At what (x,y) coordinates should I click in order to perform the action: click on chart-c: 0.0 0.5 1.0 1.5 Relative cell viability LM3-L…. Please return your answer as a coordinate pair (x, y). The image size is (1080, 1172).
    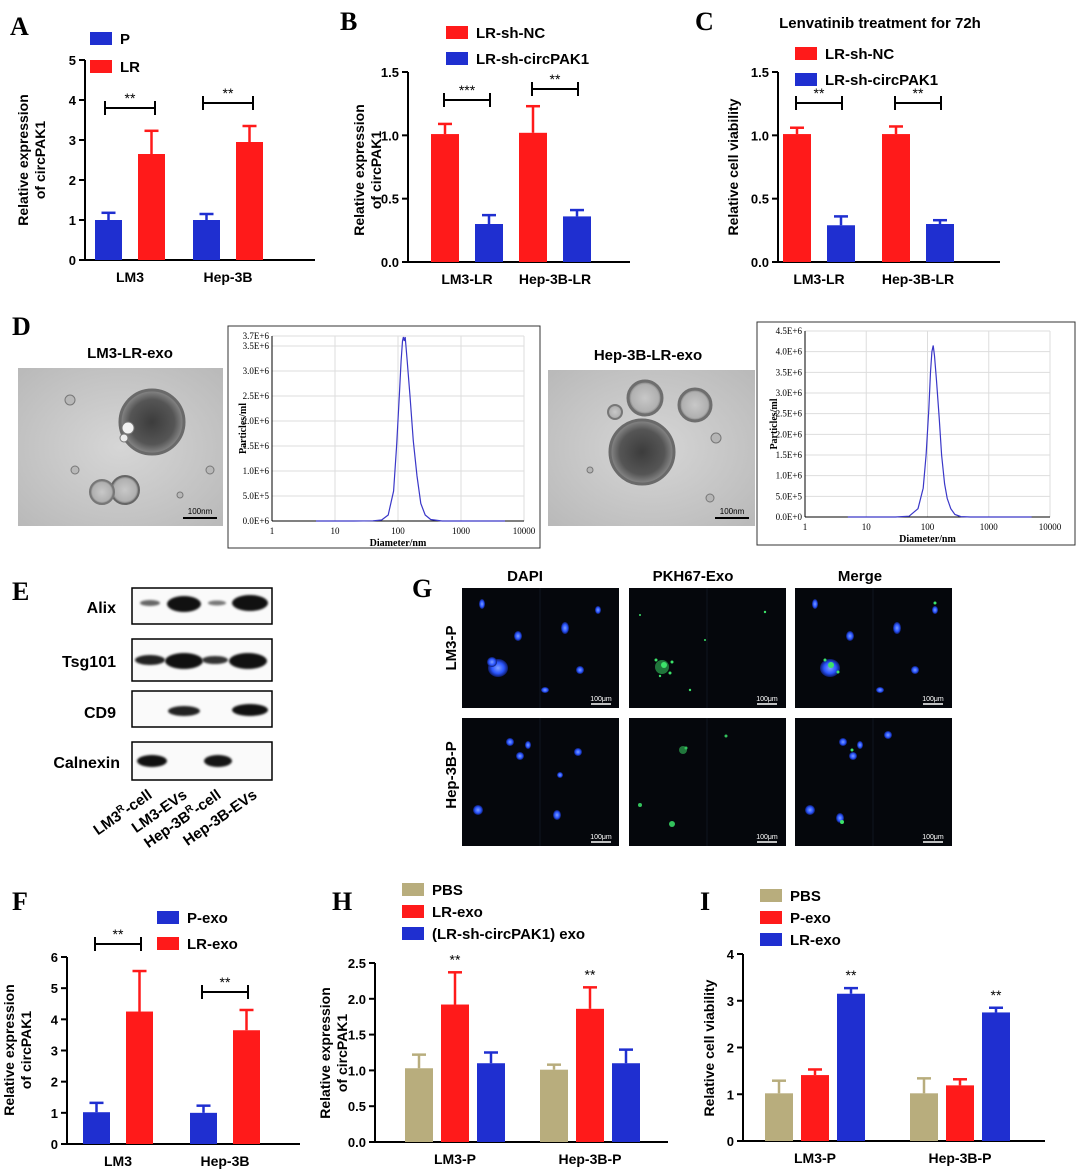
    Looking at the image, I should click on (862, 166).